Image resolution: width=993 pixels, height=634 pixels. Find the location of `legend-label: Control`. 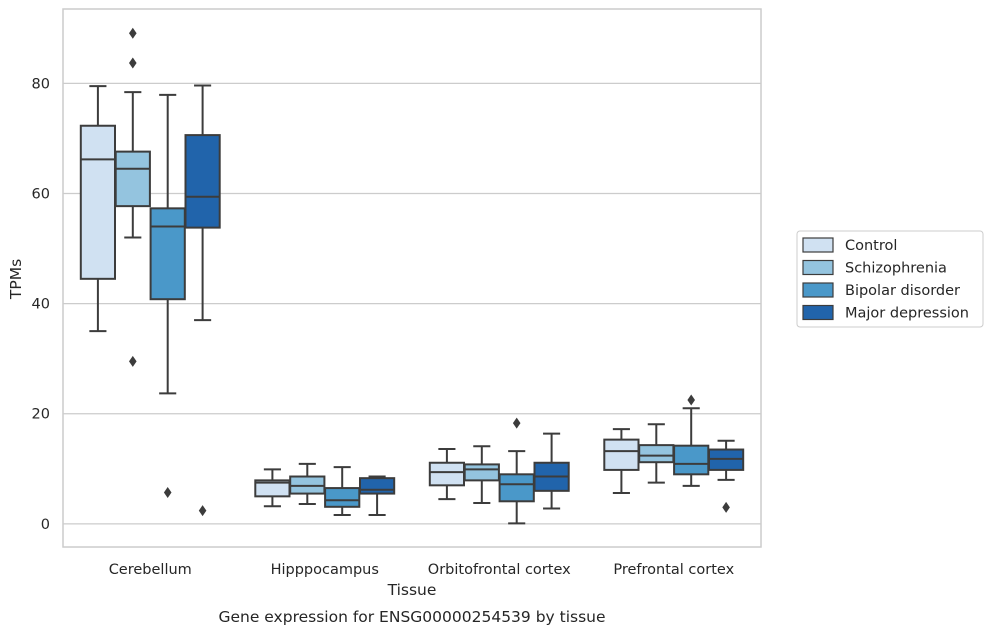

legend-label: Control is located at coordinates (871, 246).